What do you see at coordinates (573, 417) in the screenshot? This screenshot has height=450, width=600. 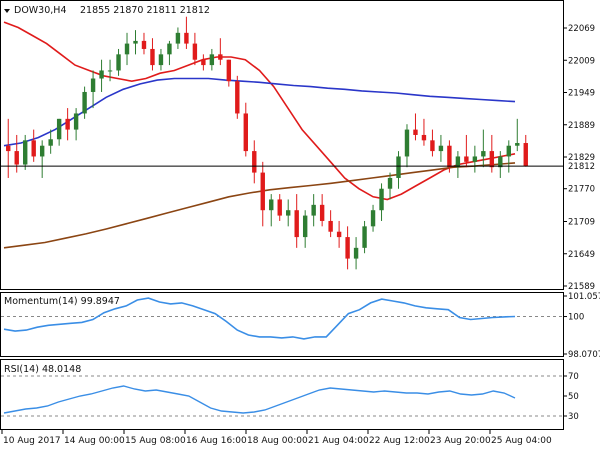 I see `rsi-tick-label: 30` at bounding box center [573, 417].